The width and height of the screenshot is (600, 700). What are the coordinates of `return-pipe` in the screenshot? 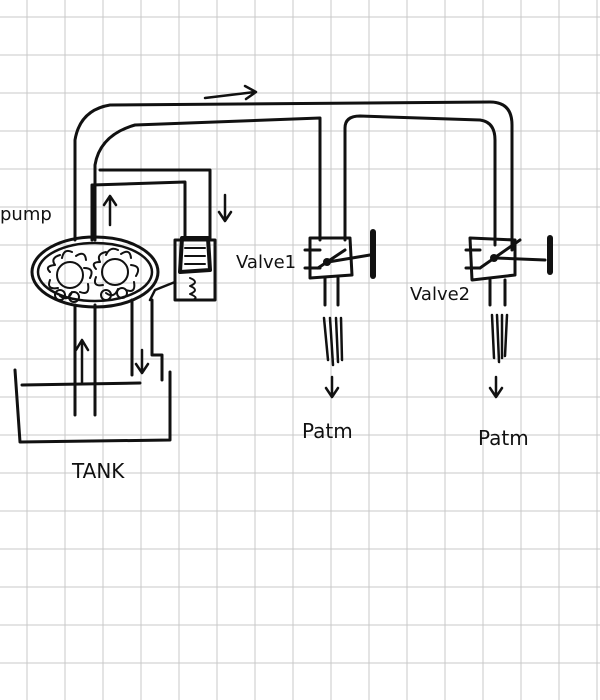 It's located at (147, 340).